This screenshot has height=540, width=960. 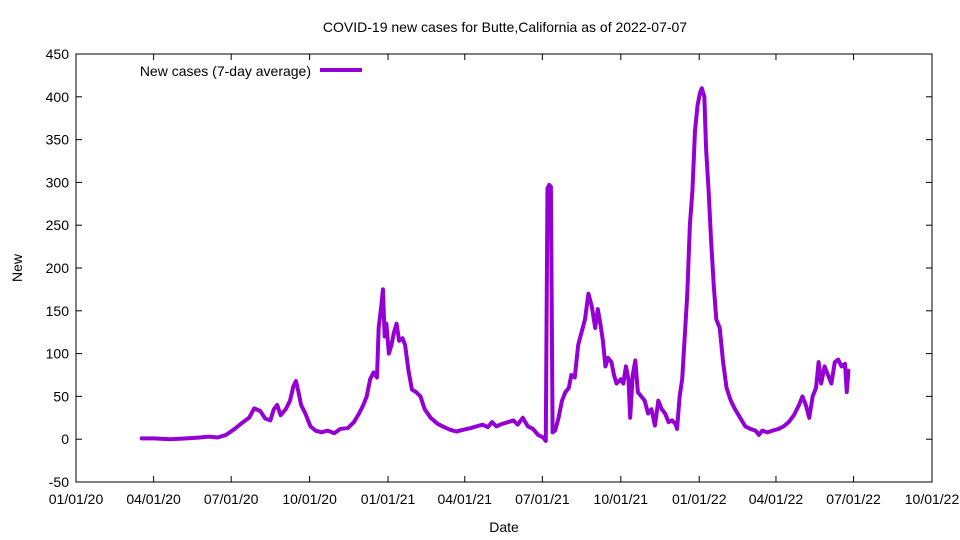 What do you see at coordinates (58, 225) in the screenshot?
I see `y-tick-label: 250` at bounding box center [58, 225].